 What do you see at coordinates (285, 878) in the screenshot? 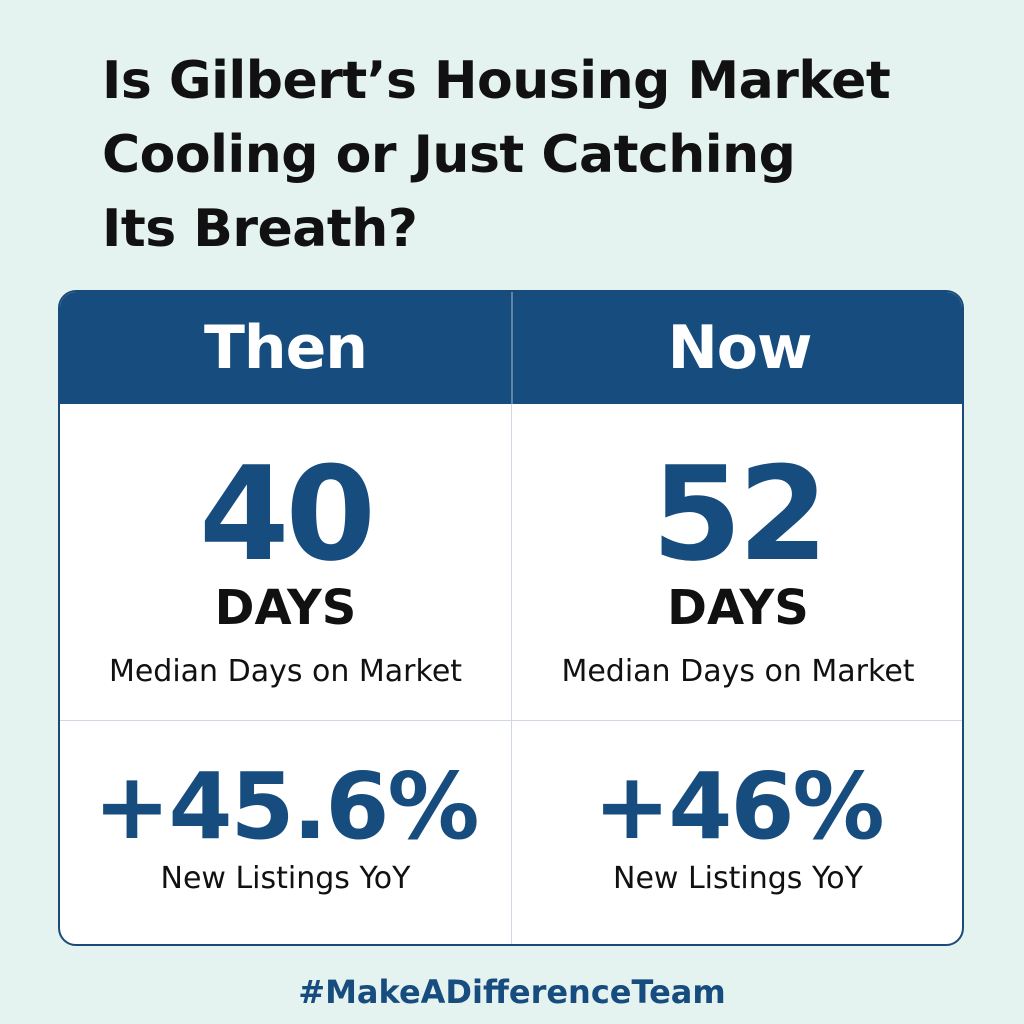
I see `then-listings-caption: New Listings YoY` at bounding box center [285, 878].